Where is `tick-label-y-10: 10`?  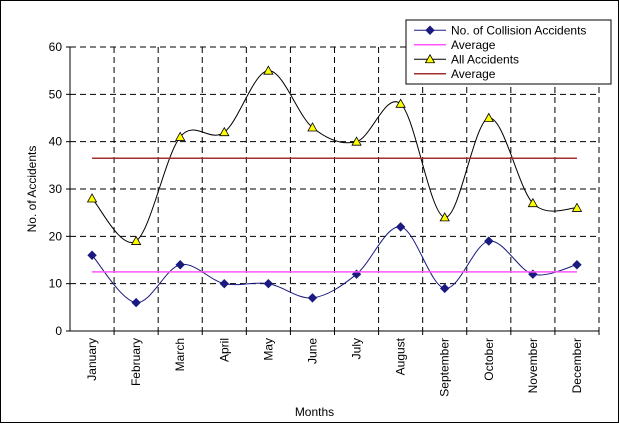
tick-label-y-10: 10 is located at coordinates (56, 284).